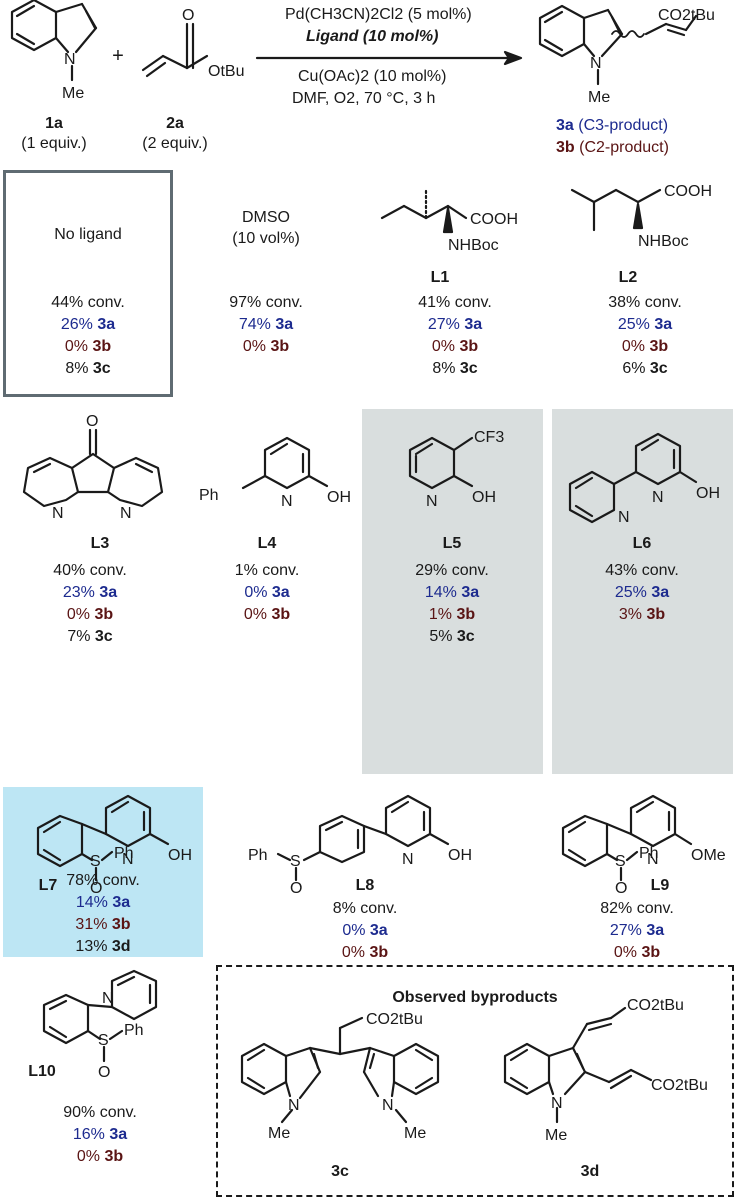 This screenshot has height=1200, width=737. Describe the element at coordinates (378, 14) in the screenshot. I see `condition-catalyst: Pd(CH3CN)2Cl2 (5 mol%)` at that location.